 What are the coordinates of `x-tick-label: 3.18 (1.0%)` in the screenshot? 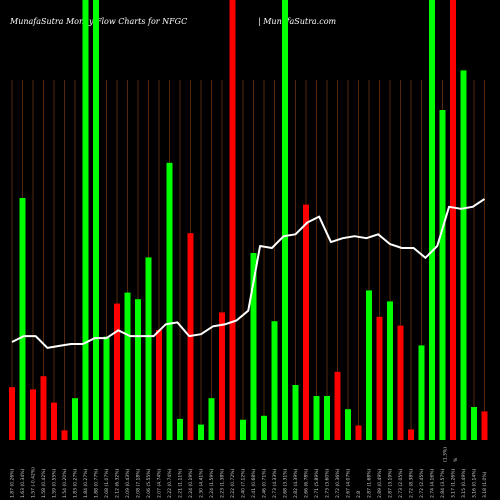 It's located at (485, 484).